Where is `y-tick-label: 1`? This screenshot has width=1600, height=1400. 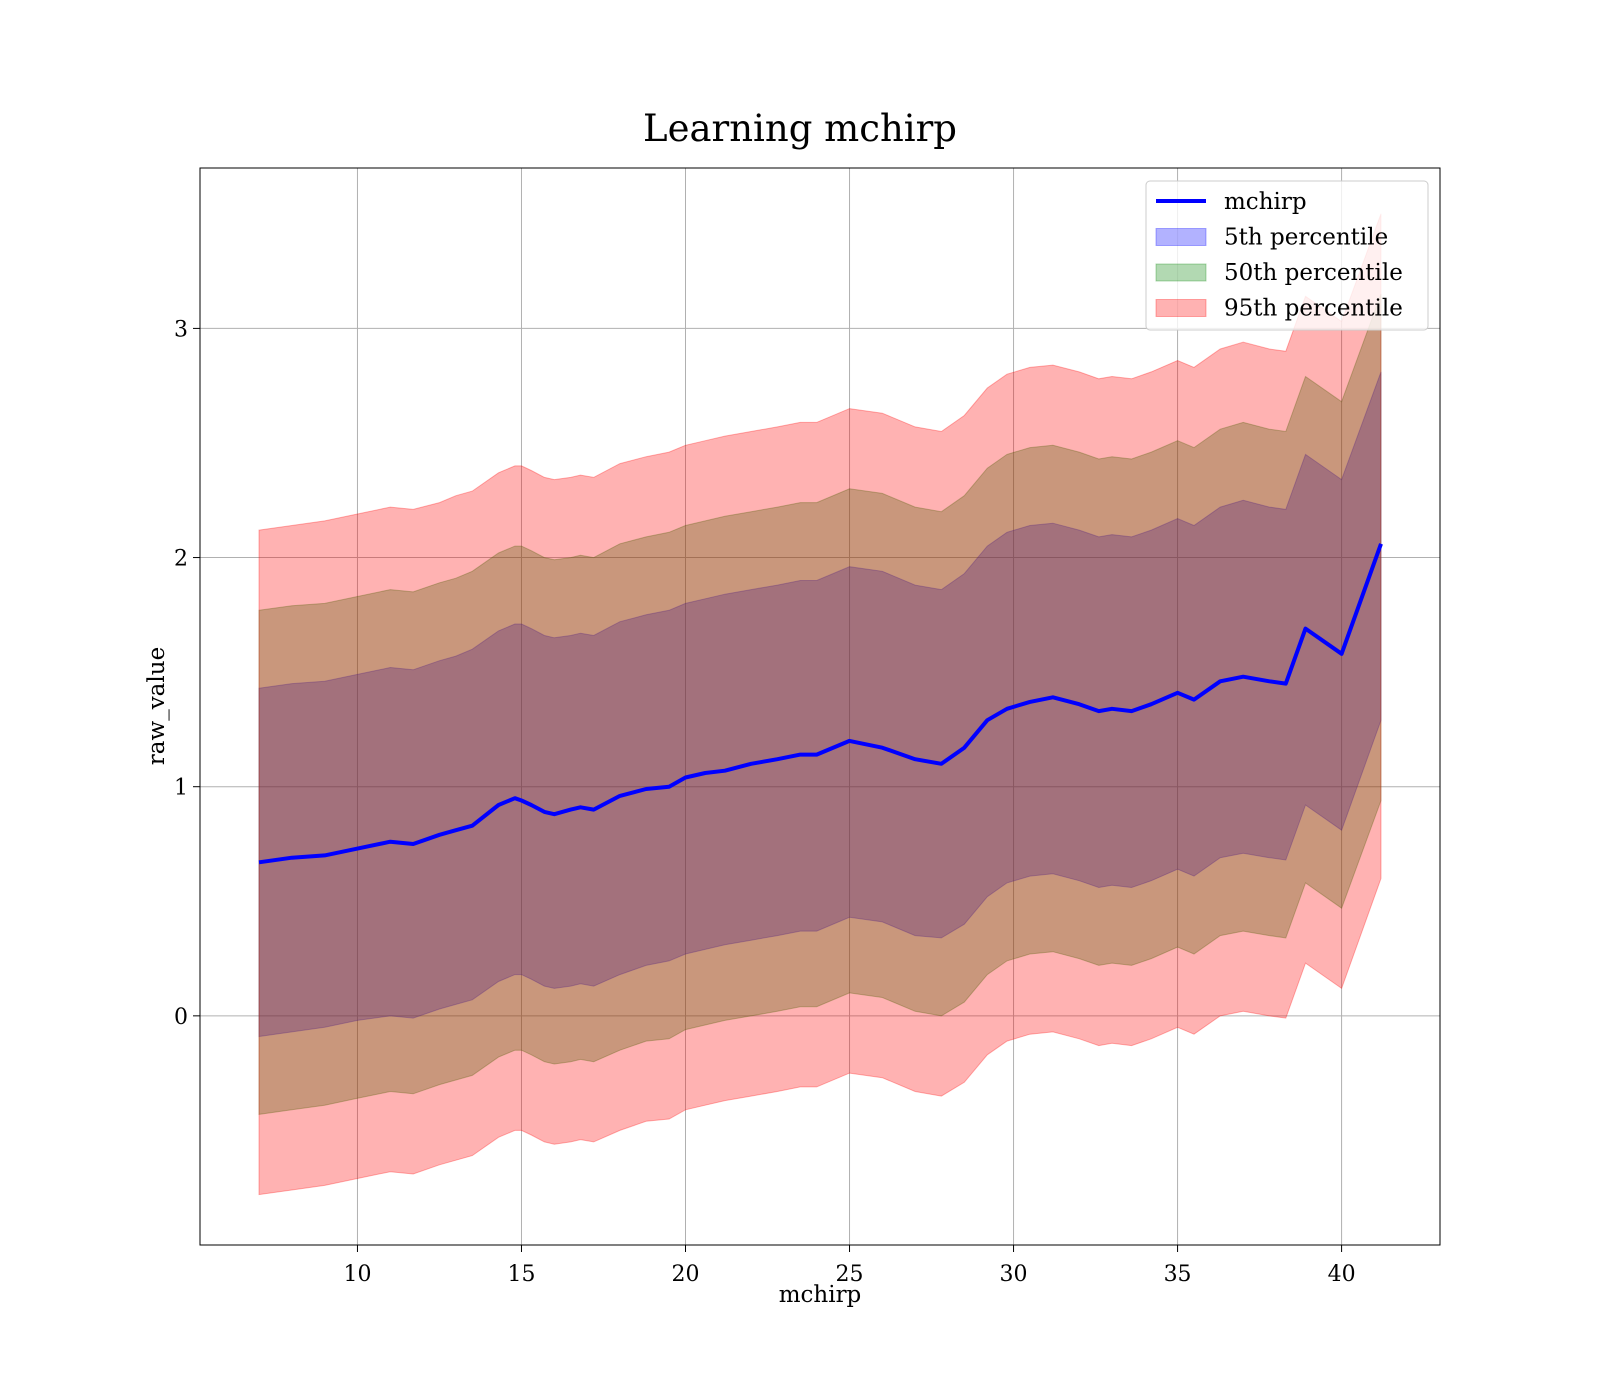 y-tick-label: 1 is located at coordinates (181, 788).